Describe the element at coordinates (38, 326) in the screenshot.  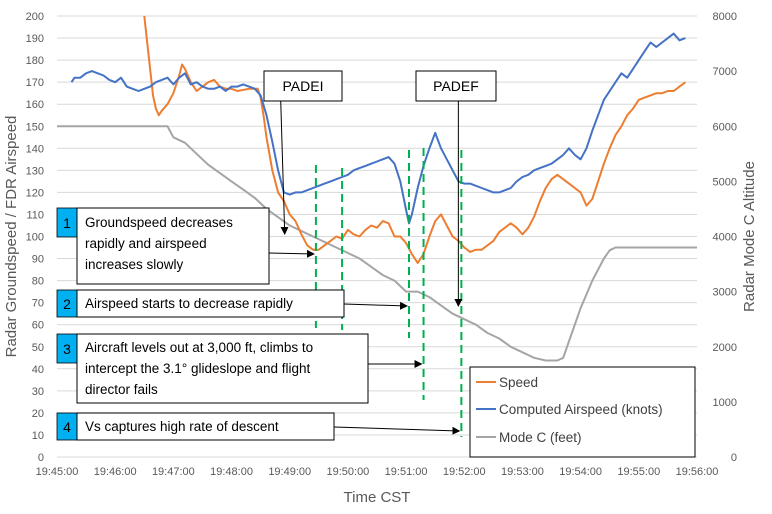
I see `y-left-tick-label: 60` at that location.